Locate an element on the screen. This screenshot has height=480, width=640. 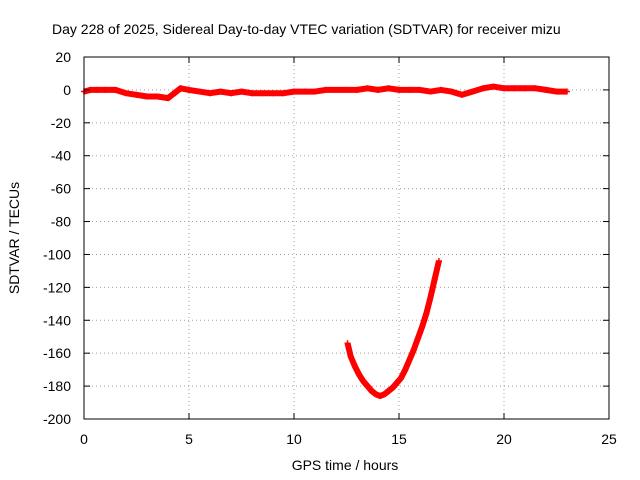
x-tick-label: 25 is located at coordinates (609, 439).